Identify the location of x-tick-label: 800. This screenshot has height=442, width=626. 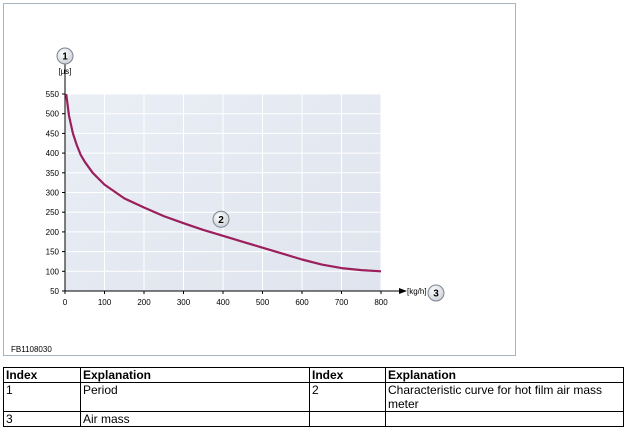
(381, 302).